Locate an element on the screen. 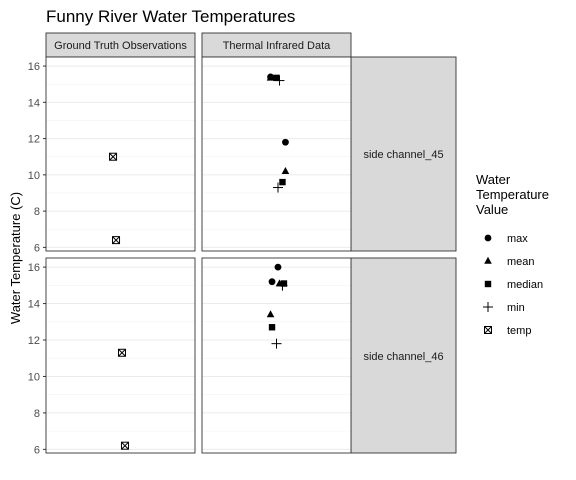 The width and height of the screenshot is (576, 480). legend-key-mean is located at coordinates (488, 260).